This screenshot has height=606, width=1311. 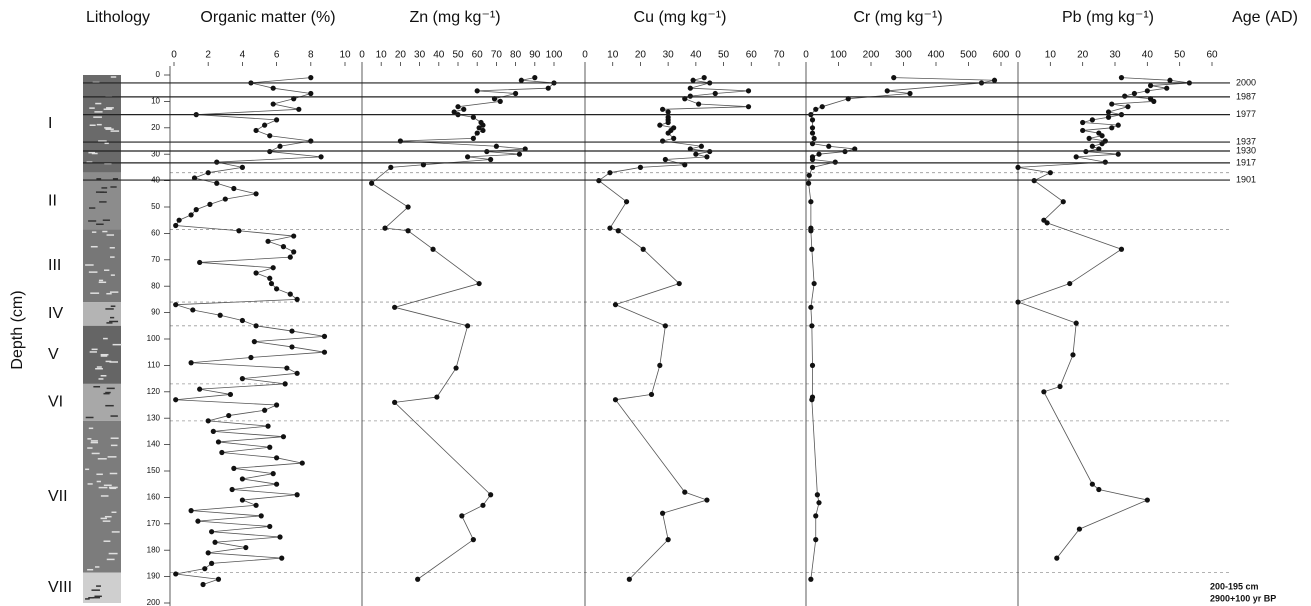 I want to click on note: 2900+100 yr BP, so click(x=1243, y=598).